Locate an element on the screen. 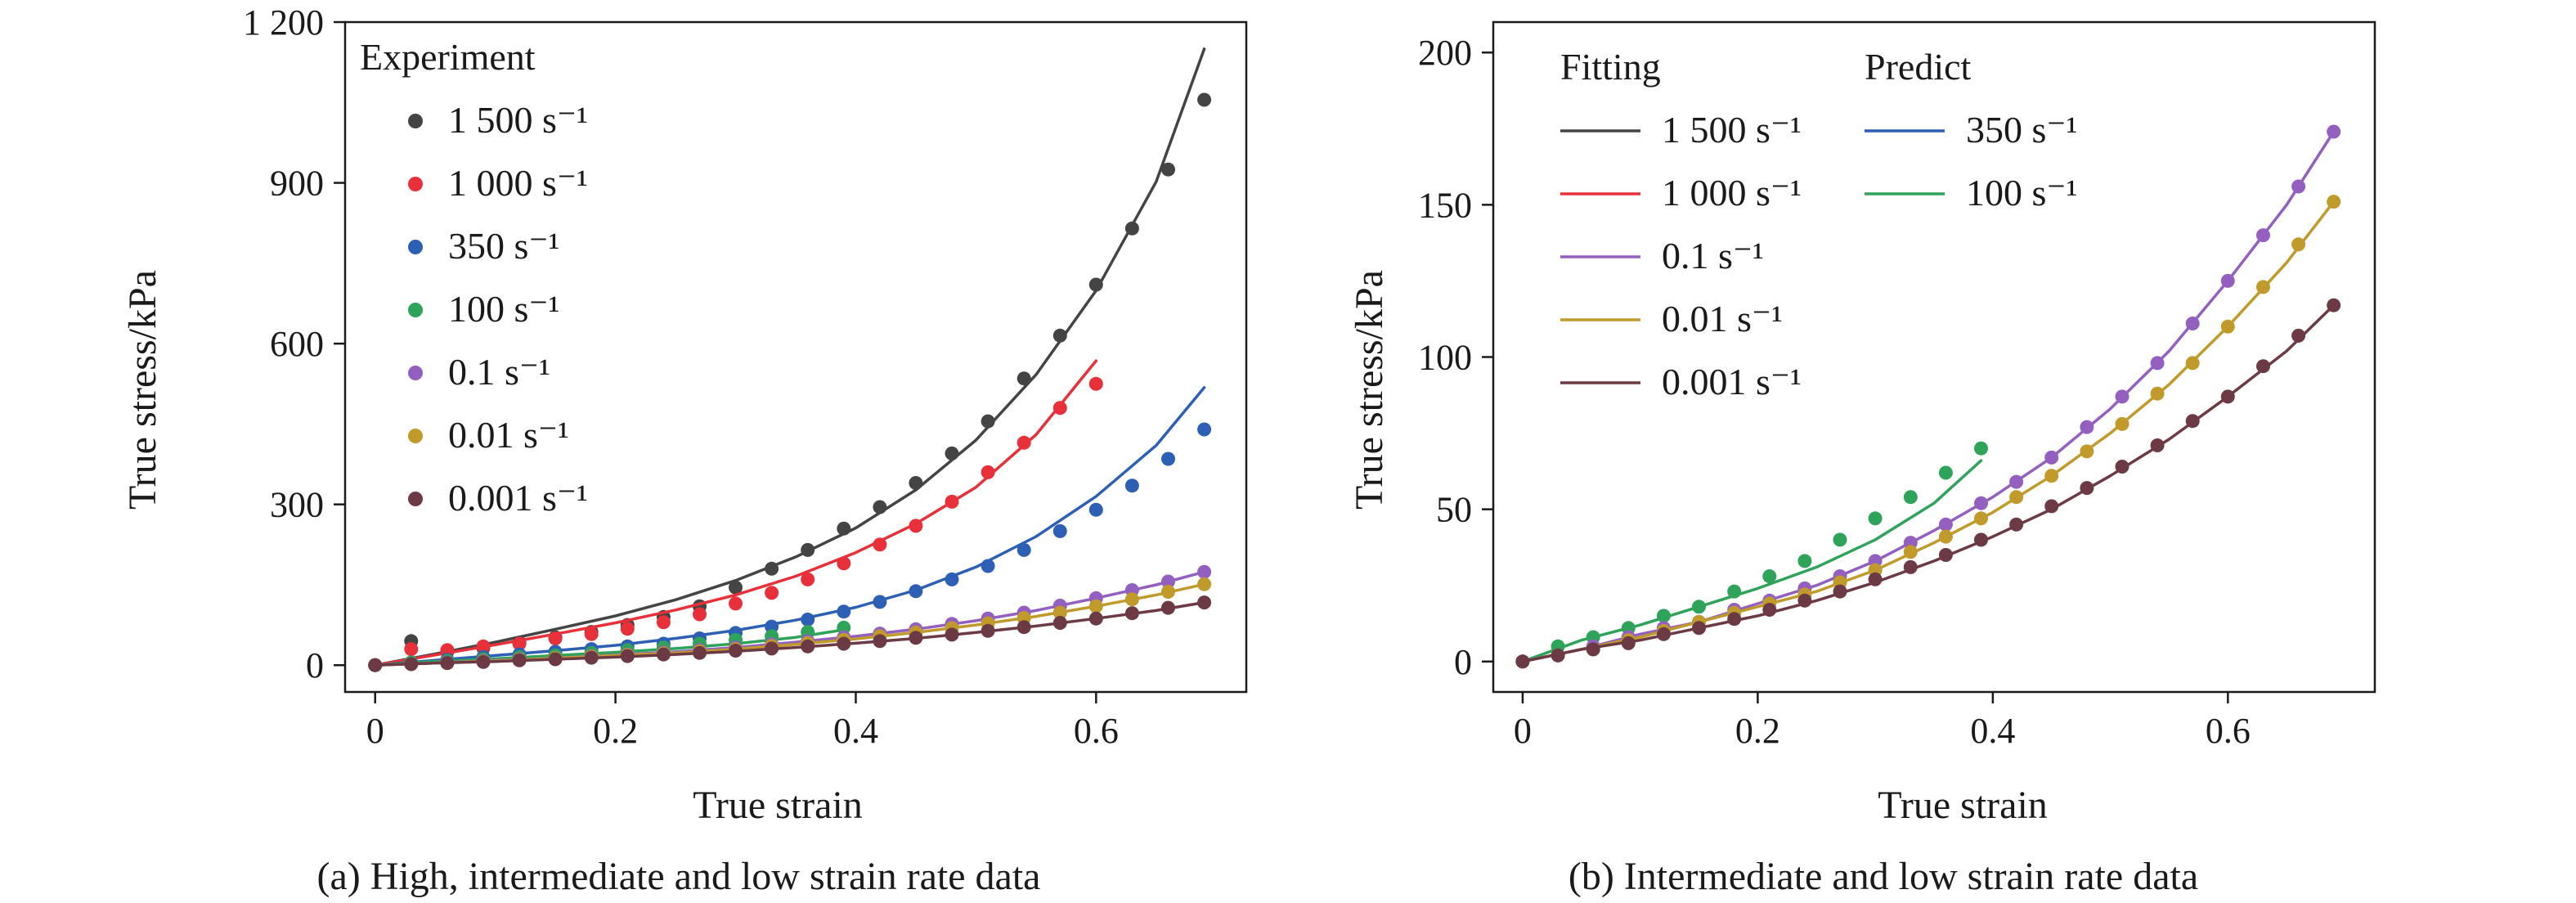  legend-entry: 100 s⁻¹ is located at coordinates (504, 309).